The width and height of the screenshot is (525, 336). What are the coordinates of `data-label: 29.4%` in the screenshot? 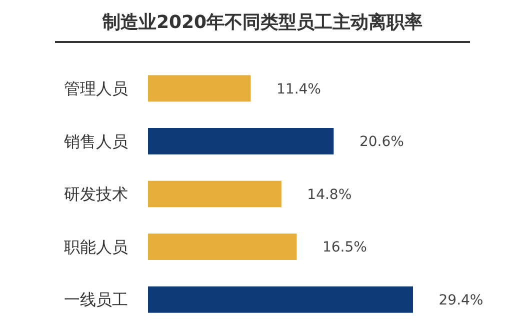 It's located at (461, 300).